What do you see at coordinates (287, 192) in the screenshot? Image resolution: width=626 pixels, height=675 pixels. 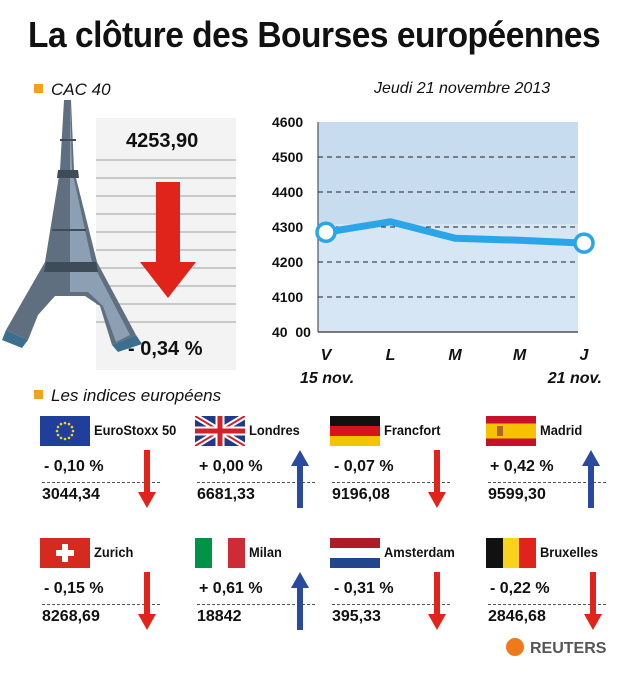 I see `y-tick-label: 4400` at bounding box center [287, 192].